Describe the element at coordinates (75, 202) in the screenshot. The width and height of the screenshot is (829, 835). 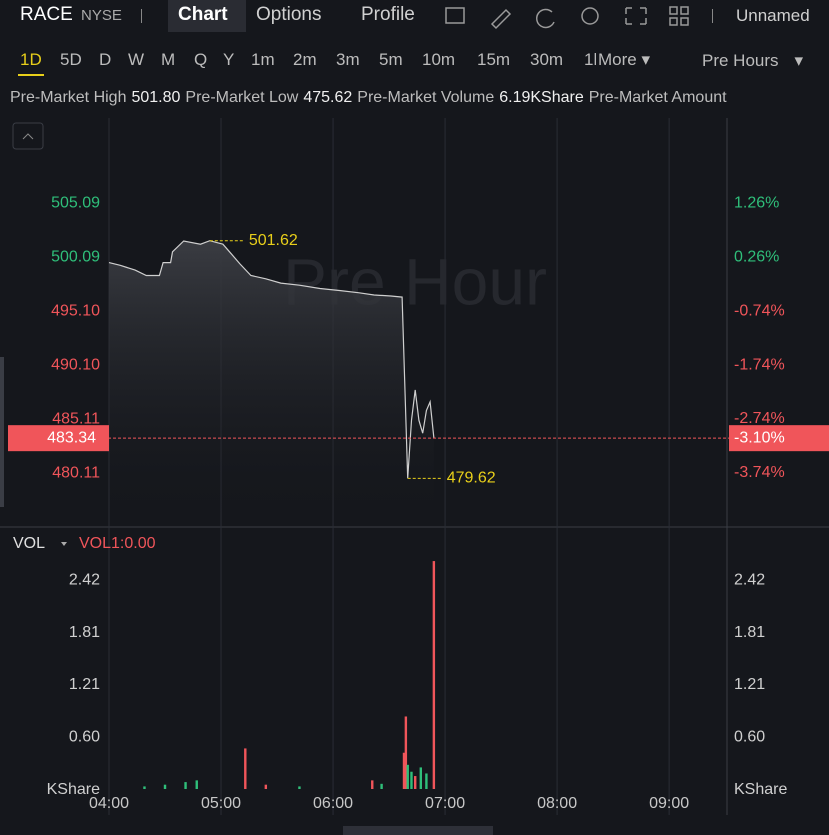
I see `y-tick-label: 505.09` at that location.